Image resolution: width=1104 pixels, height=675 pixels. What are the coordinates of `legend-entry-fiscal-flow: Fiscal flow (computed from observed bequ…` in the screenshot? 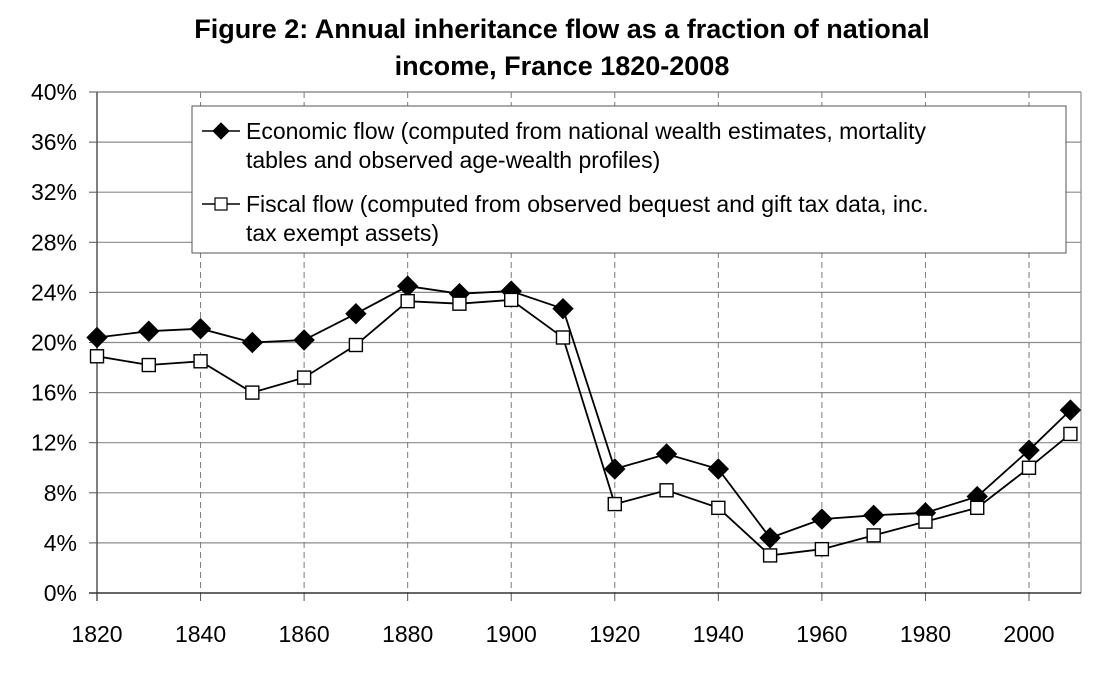 It's located at (565, 218).